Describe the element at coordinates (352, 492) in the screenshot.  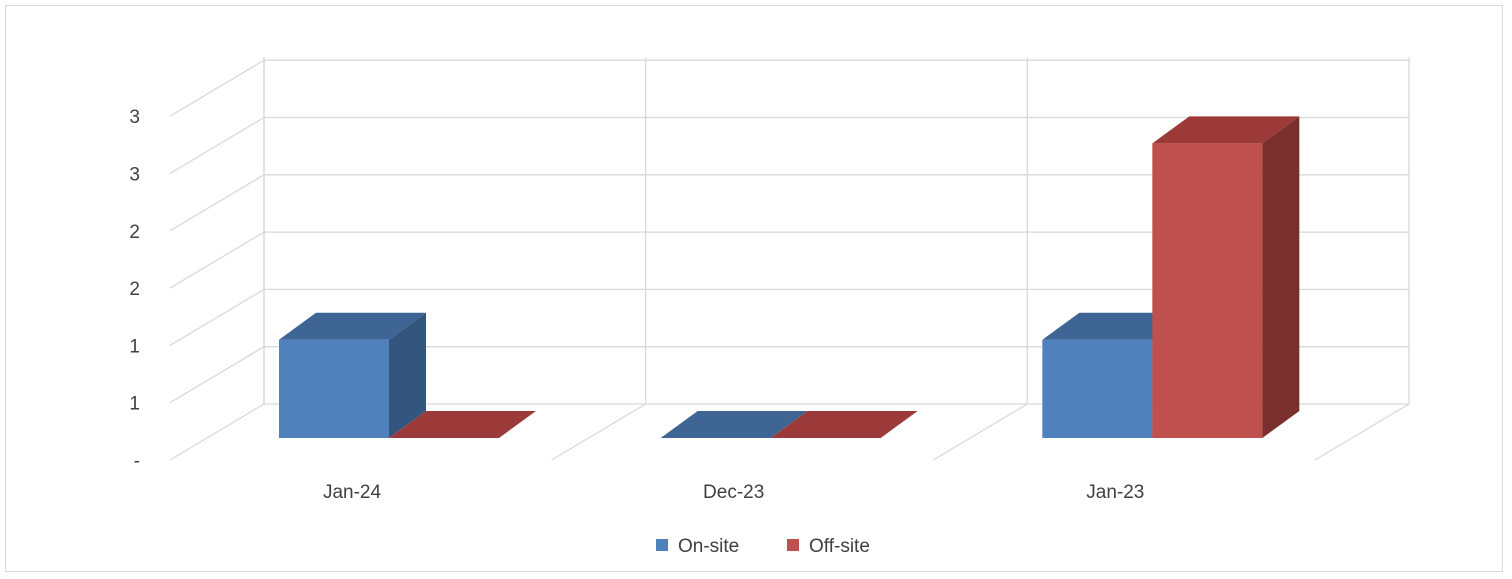
I see `x-category-label: Jan-24` at that location.